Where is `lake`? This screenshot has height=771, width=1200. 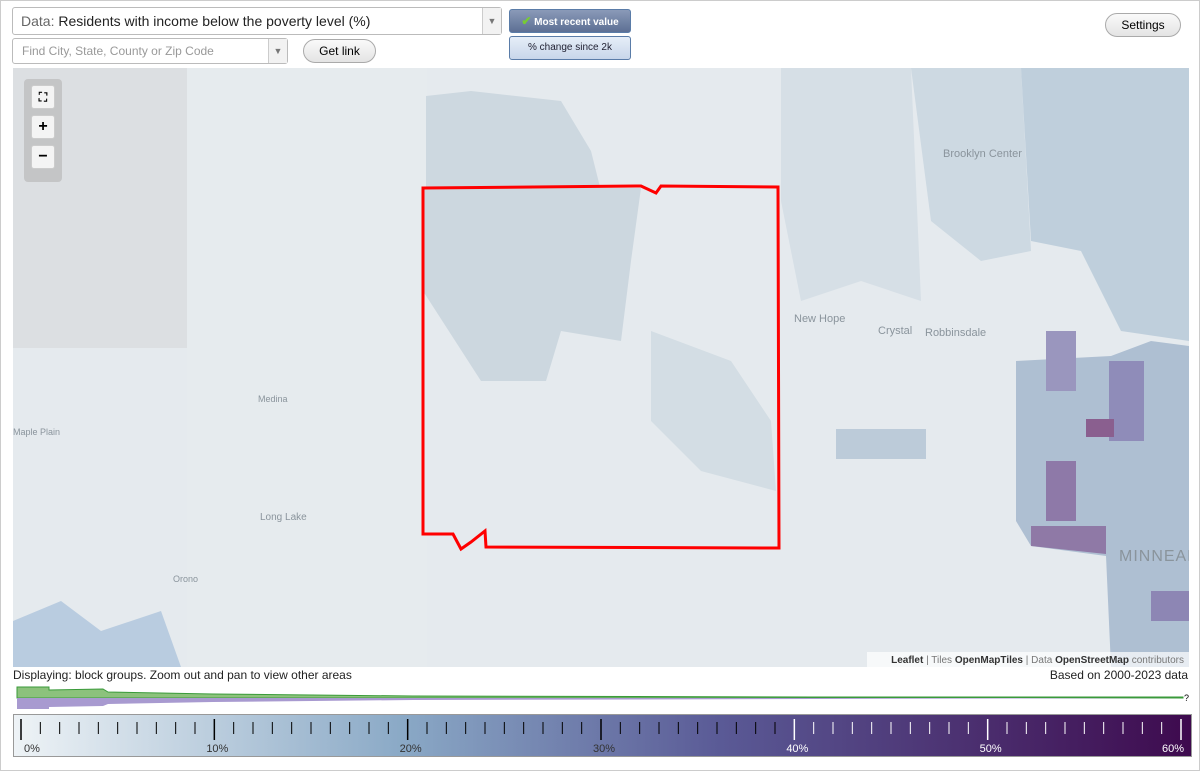
lake is located at coordinates (97, 634).